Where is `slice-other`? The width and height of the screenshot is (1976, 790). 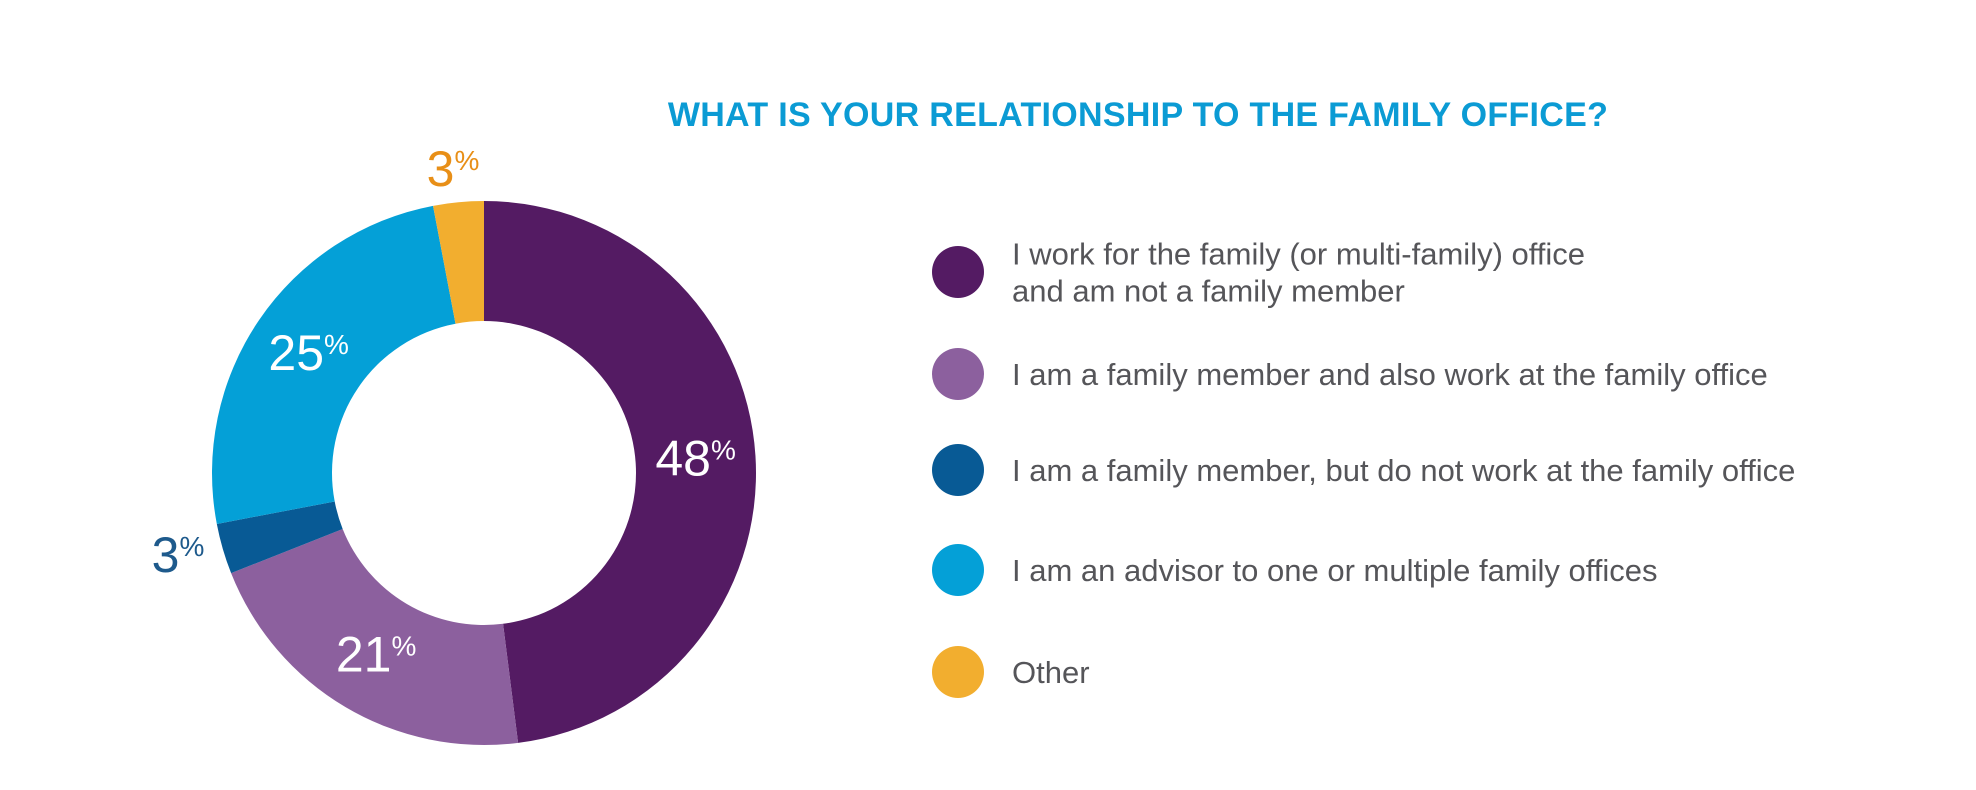
slice-other is located at coordinates (458, 262).